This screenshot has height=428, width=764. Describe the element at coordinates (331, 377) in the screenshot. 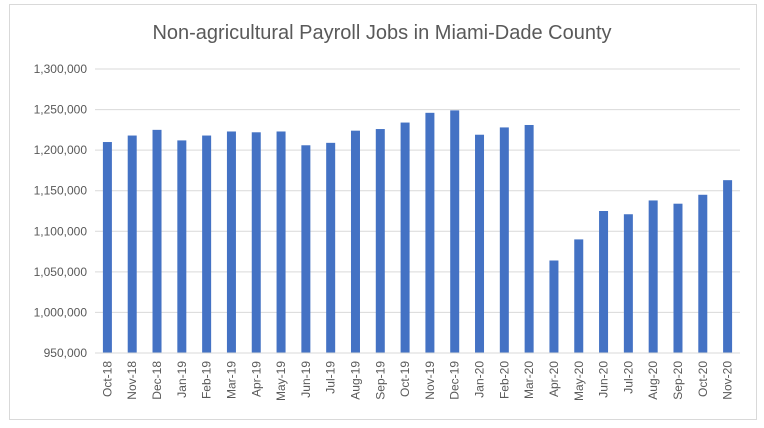

I see `x-tick-label: Jul-19` at that location.